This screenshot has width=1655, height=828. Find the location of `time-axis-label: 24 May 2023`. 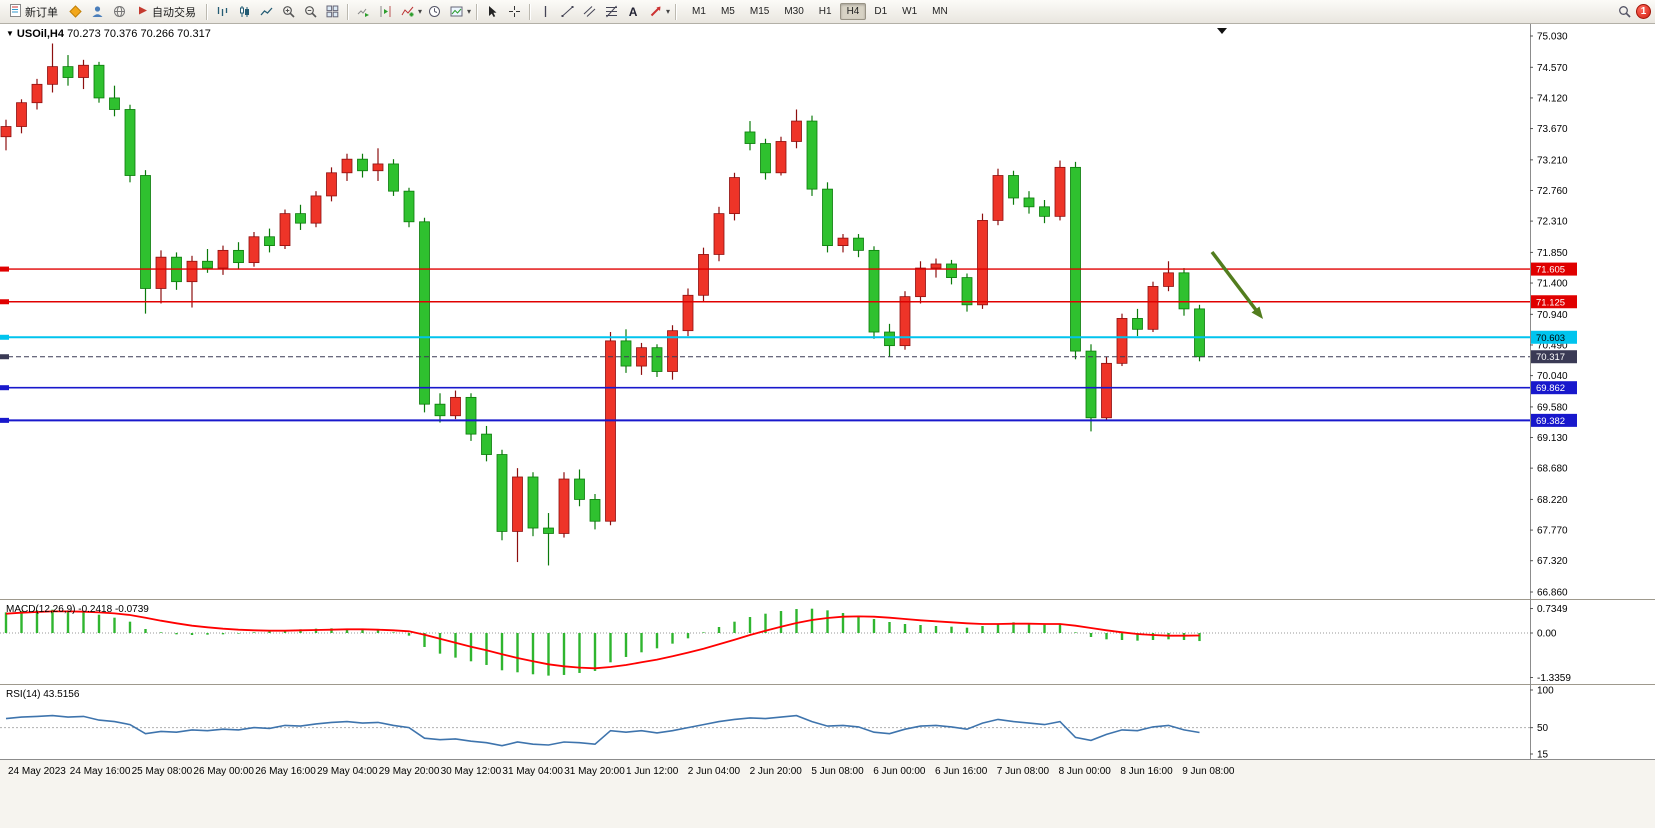

time-axis-label: 24 May 2023 is located at coordinates (37, 771).